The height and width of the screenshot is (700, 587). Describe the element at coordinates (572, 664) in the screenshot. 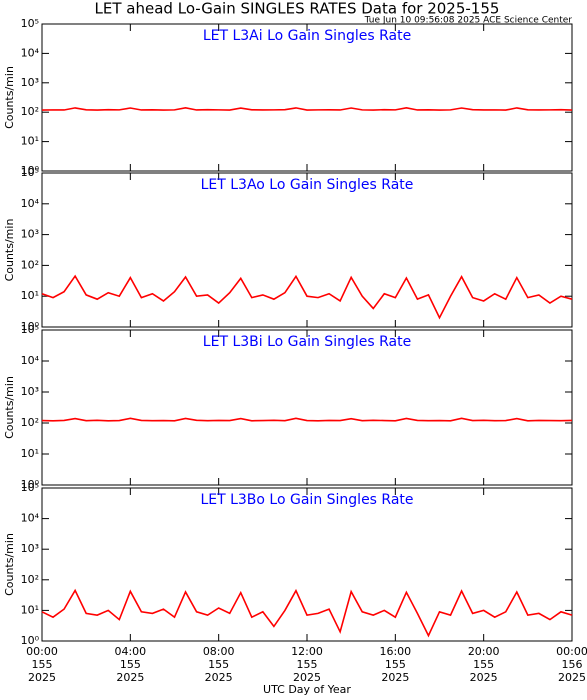

I see `x-tick-day: 156` at that location.